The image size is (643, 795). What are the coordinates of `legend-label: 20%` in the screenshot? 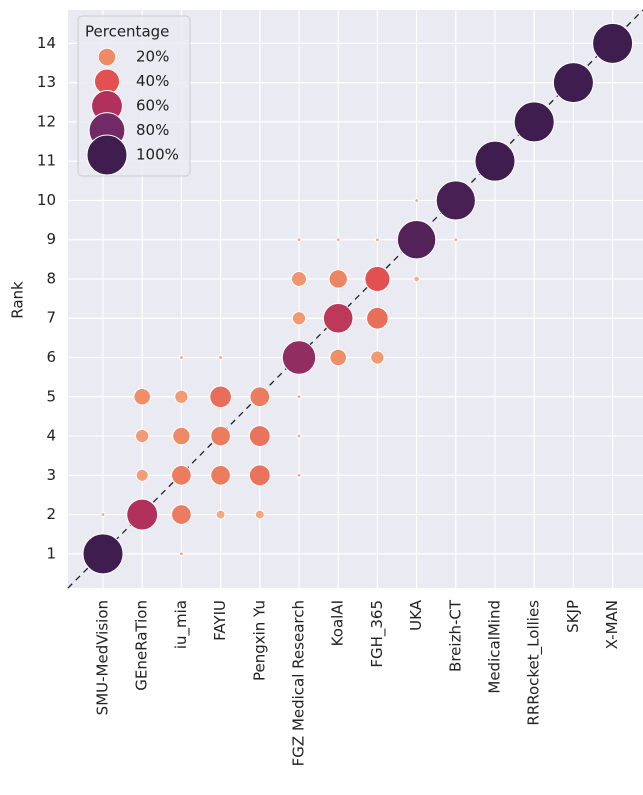 It's located at (152, 57).